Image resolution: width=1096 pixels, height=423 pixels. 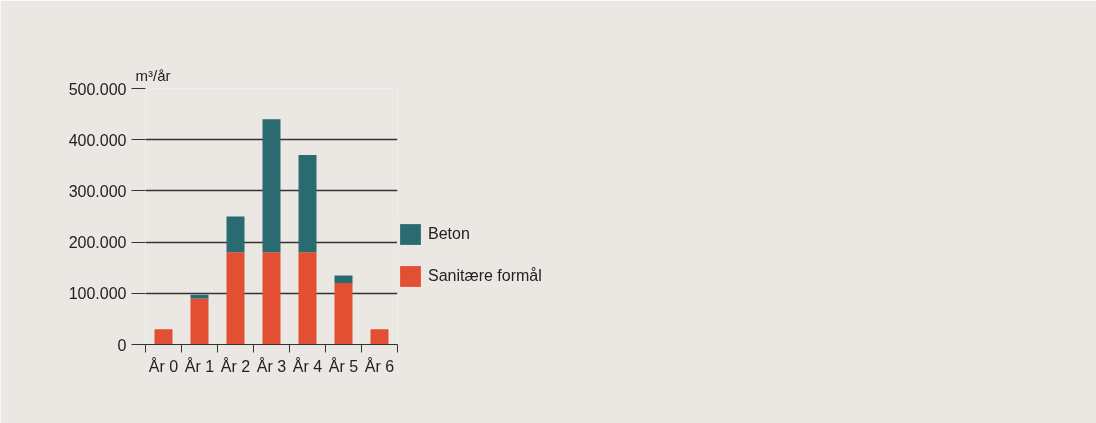 What do you see at coordinates (97, 243) in the screenshot?
I see `y-tick-label: 200.000` at bounding box center [97, 243].